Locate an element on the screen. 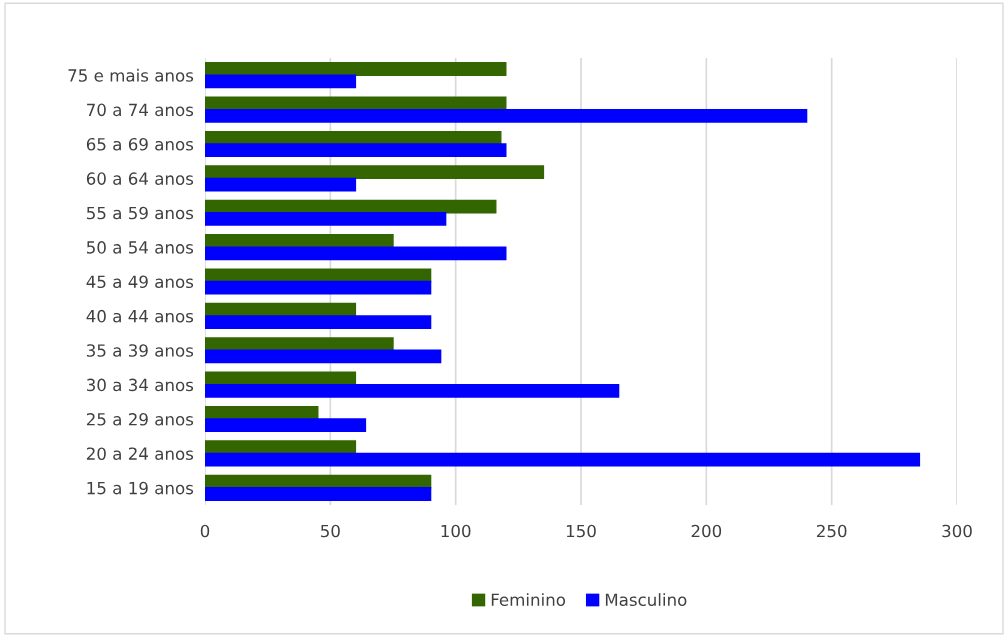 Image resolution: width=1008 pixels, height=637 pixels. y-tick-label: 20 a 24 anos is located at coordinates (140, 453).